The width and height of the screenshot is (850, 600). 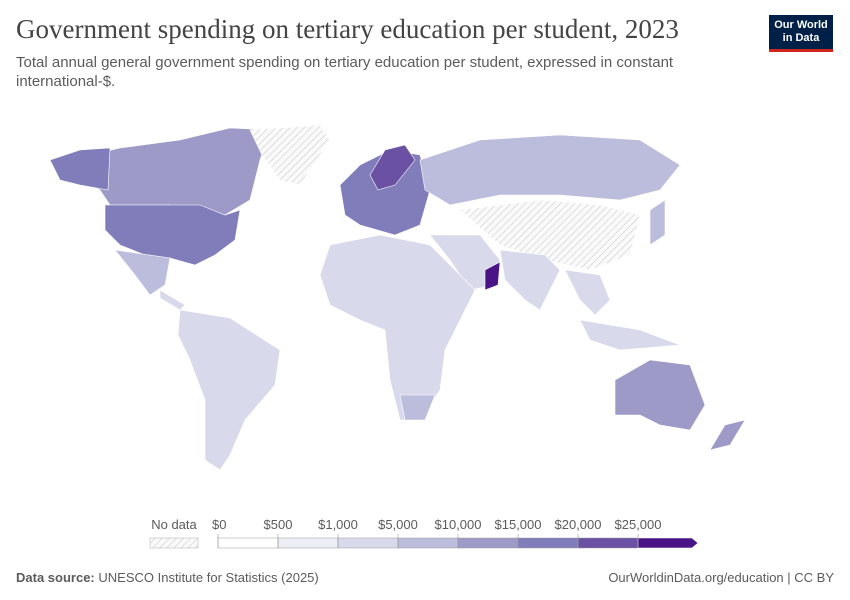 I want to click on source-url: OurWorldinData.org/education | CC BY, so click(x=721, y=577).